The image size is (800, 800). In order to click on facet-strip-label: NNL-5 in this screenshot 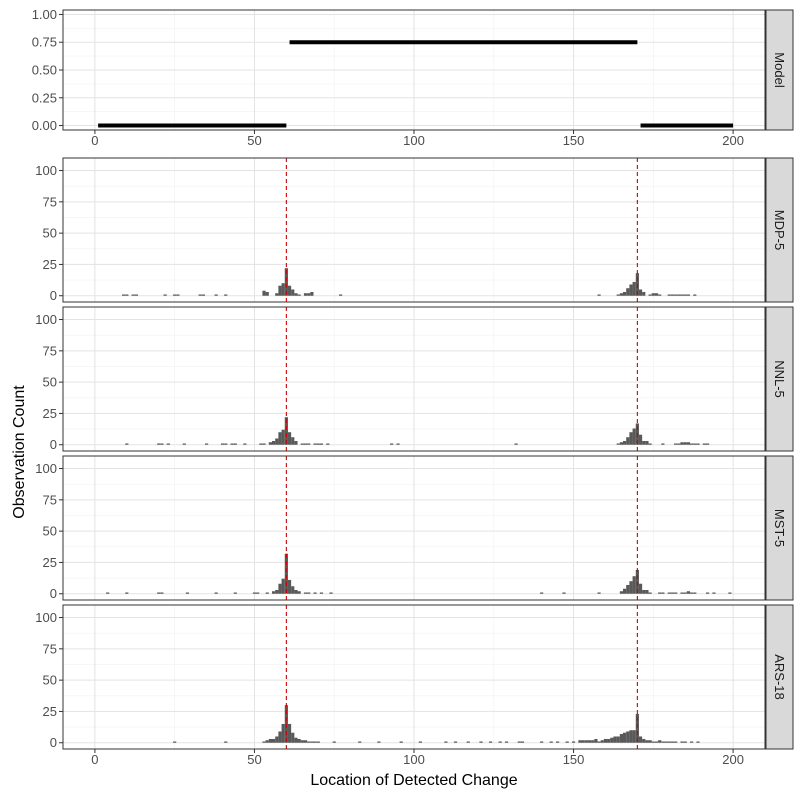, I will do `click(779, 379)`.